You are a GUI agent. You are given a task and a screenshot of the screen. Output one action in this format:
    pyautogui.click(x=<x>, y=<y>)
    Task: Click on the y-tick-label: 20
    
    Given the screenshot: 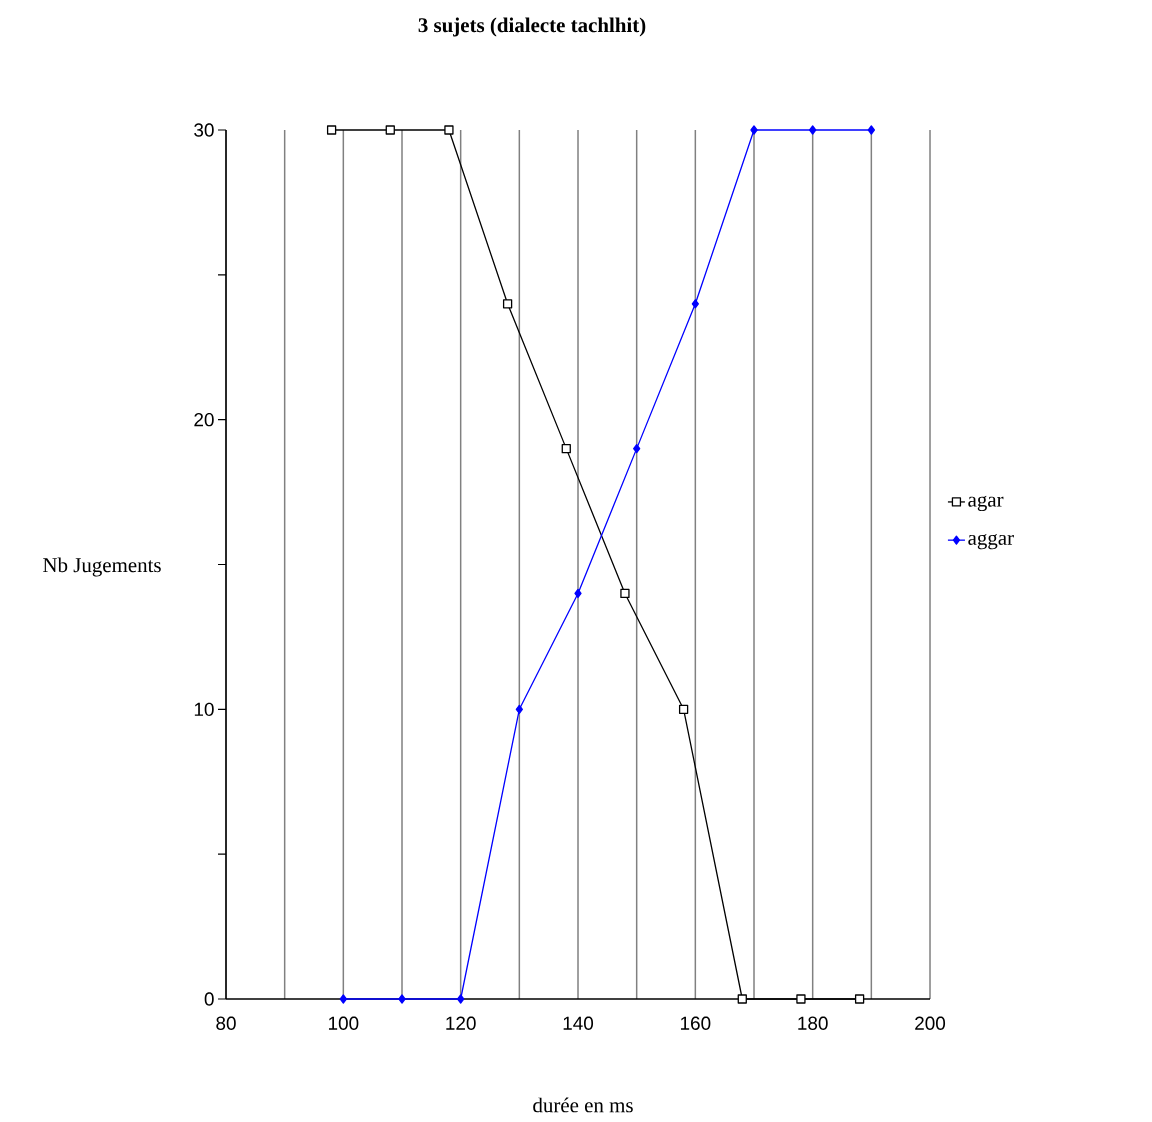 What is the action you would take?
    pyautogui.click(x=204, y=419)
    